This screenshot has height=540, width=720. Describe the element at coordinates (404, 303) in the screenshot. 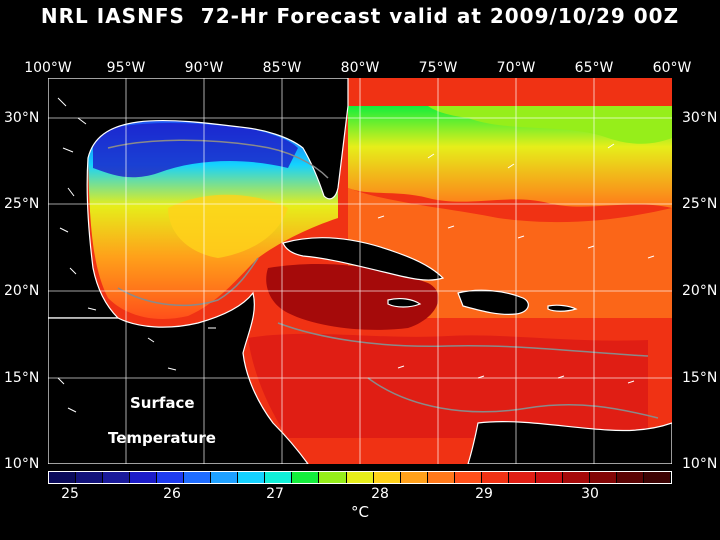

I see `land-jamaica` at that location.